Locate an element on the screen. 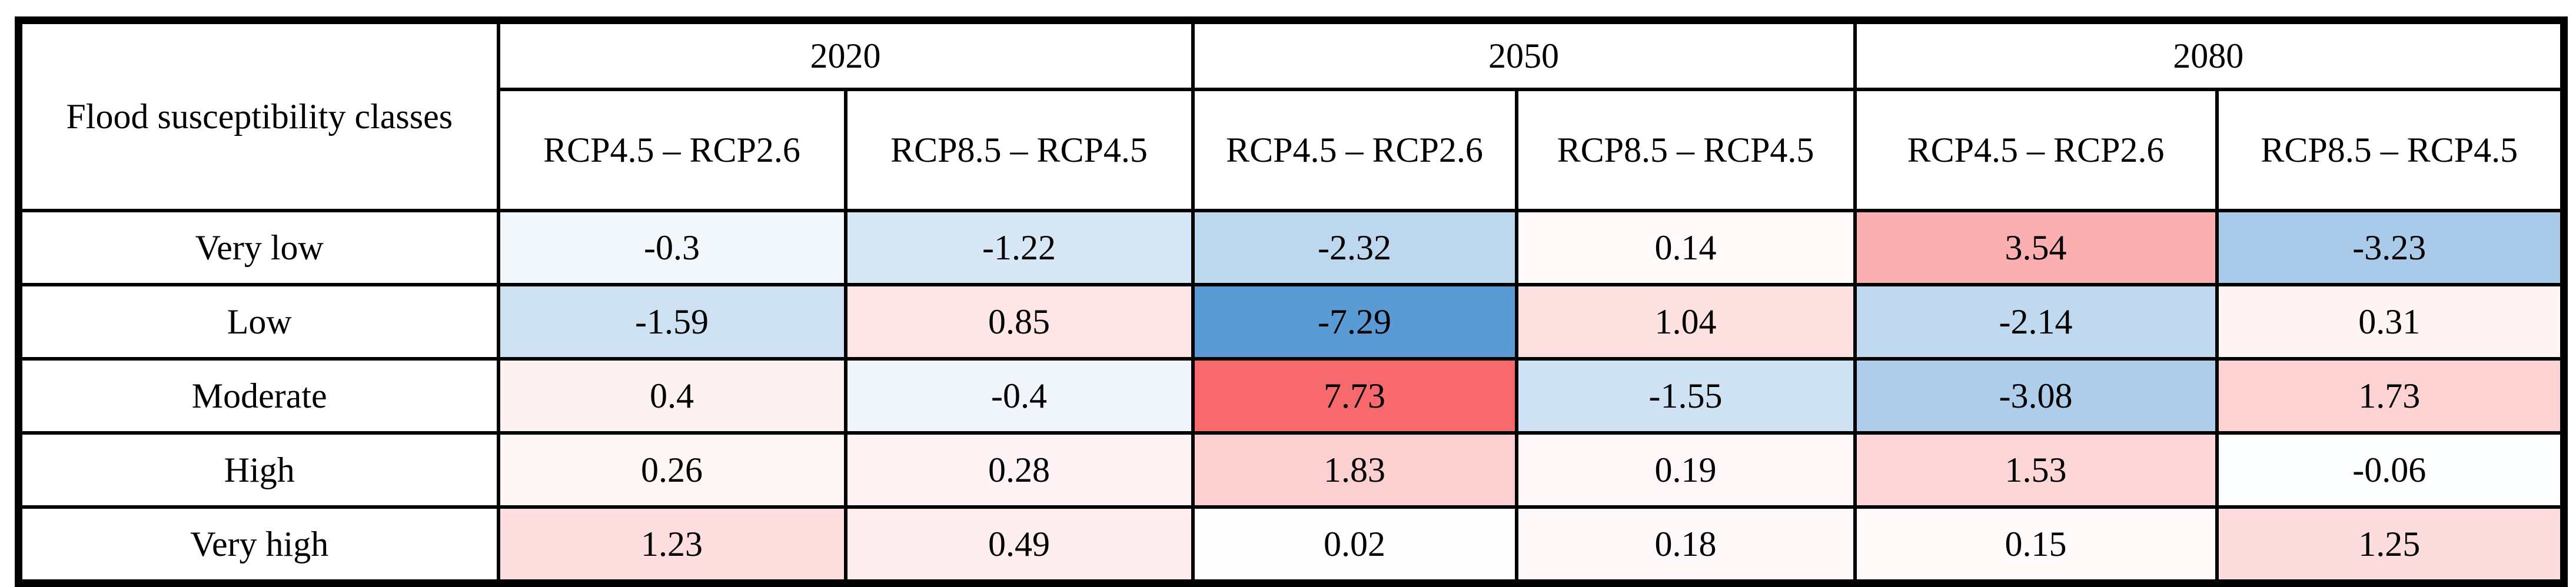  year-header-2020: 2020 is located at coordinates (845, 54).